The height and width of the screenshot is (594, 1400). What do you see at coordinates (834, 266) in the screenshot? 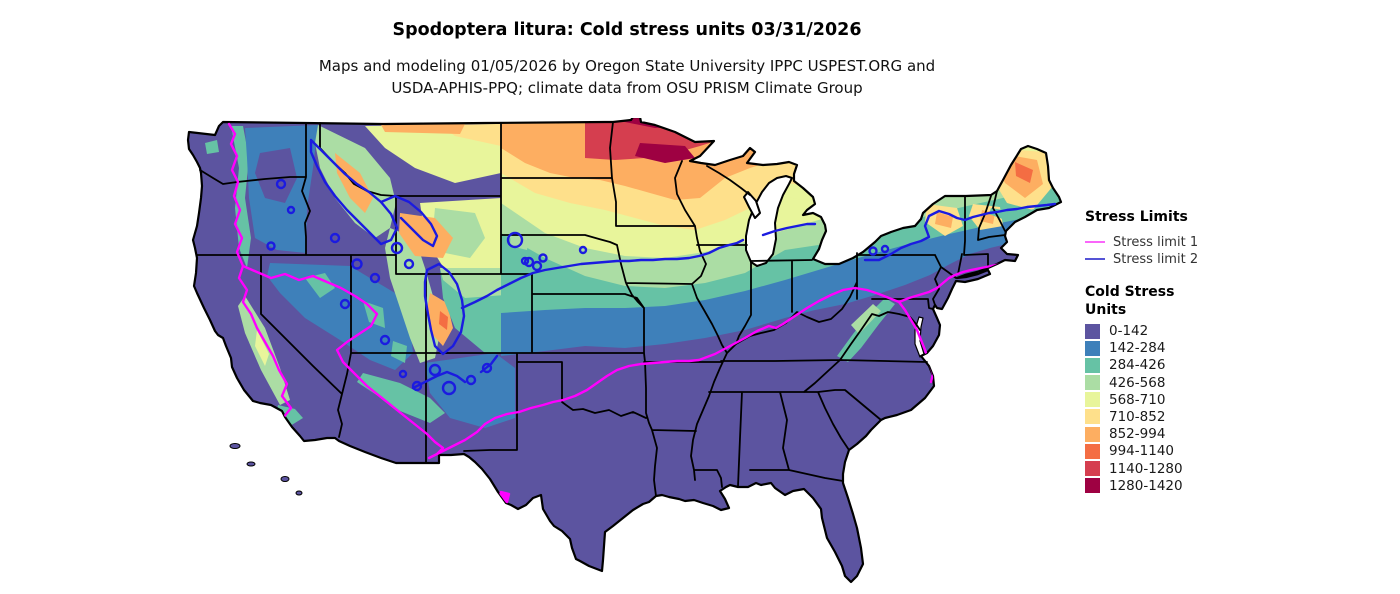
I see `great-lakes` at bounding box center [834, 266].